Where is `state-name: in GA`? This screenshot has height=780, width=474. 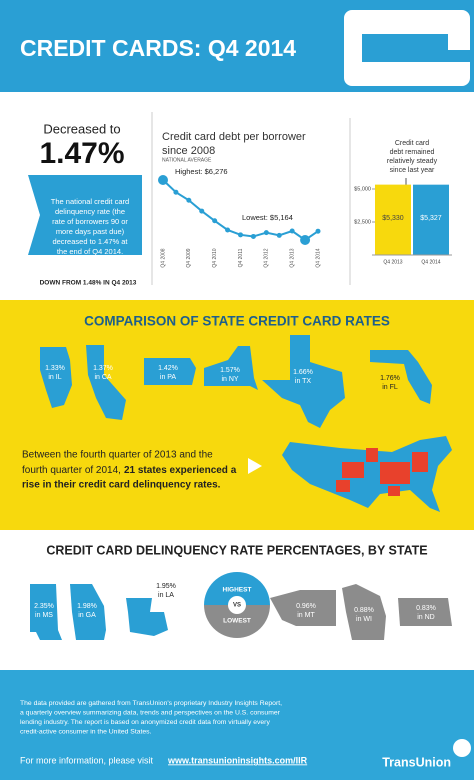
state-name: in GA is located at coordinates (87, 615).